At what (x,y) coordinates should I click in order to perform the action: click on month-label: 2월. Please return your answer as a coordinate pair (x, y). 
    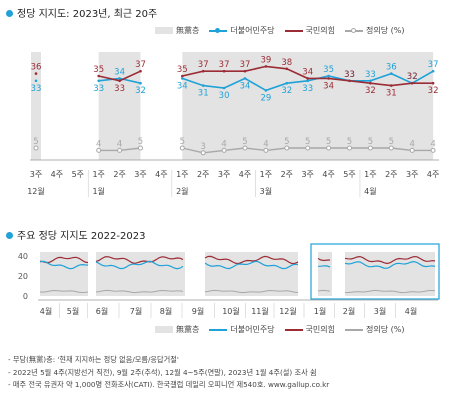
    Looking at the image, I should click on (182, 191).